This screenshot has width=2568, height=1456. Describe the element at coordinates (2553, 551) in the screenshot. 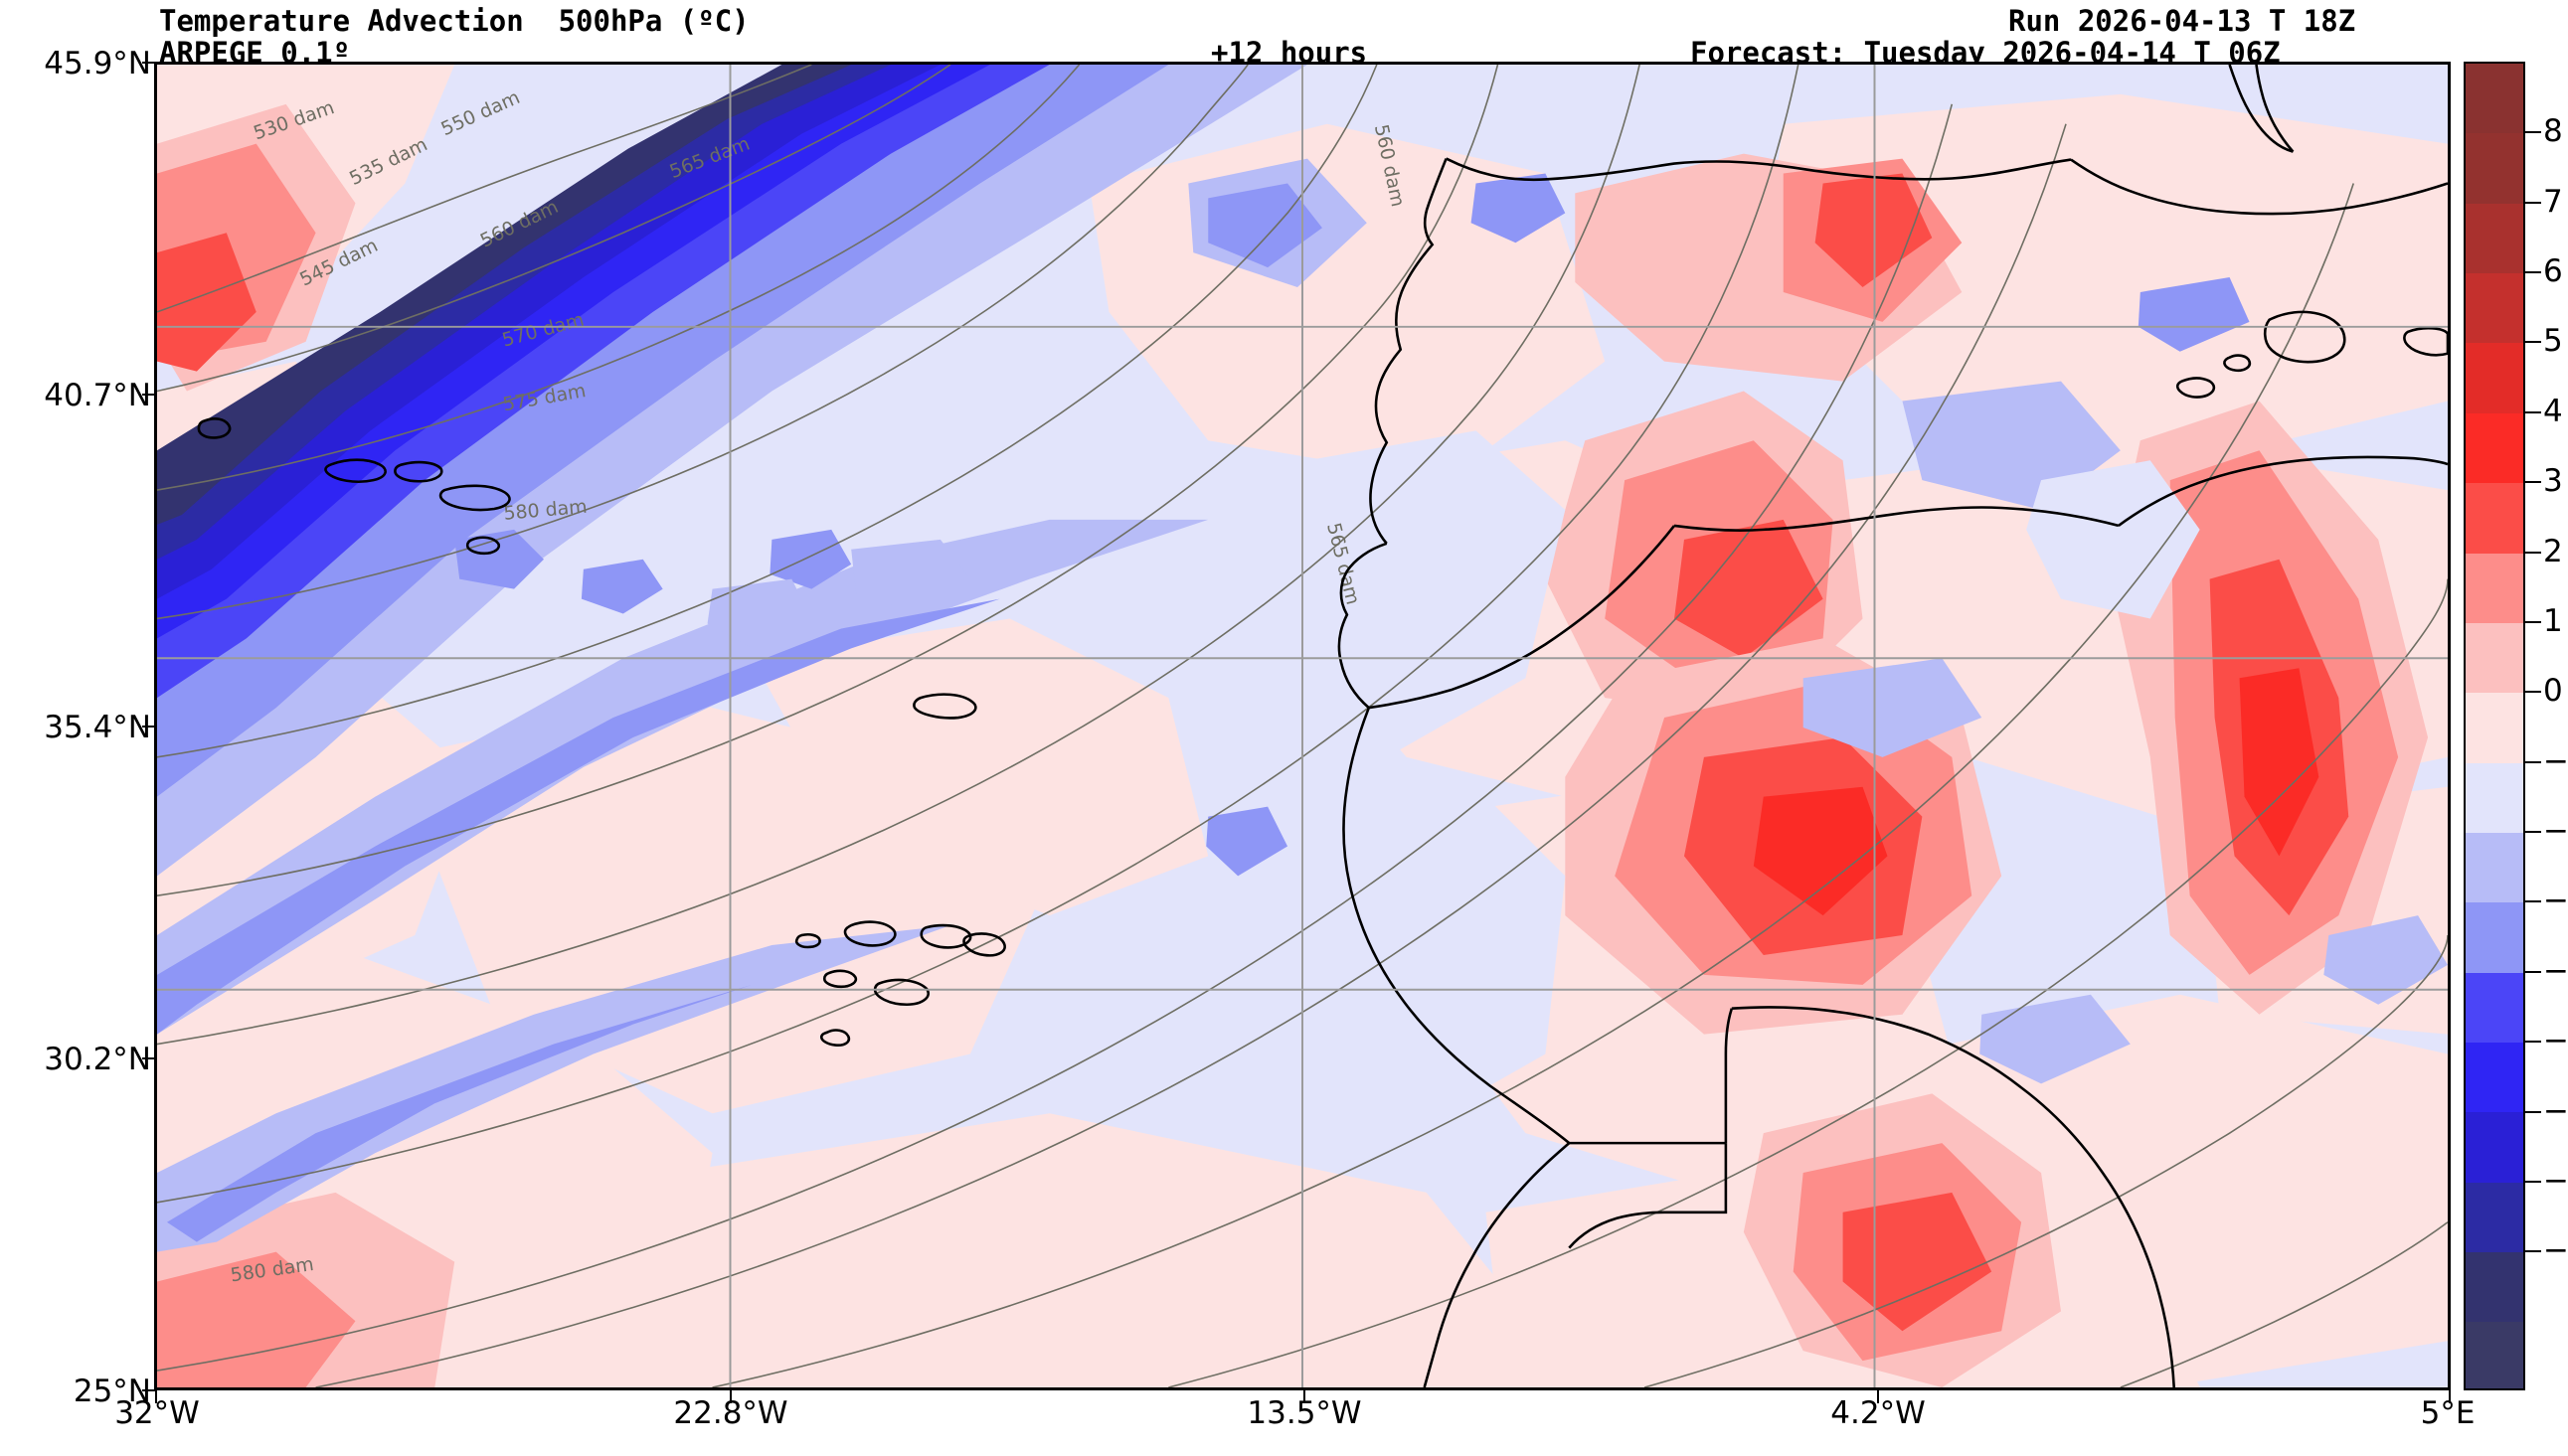

I see `colorbar-tick-label: 2` at that location.